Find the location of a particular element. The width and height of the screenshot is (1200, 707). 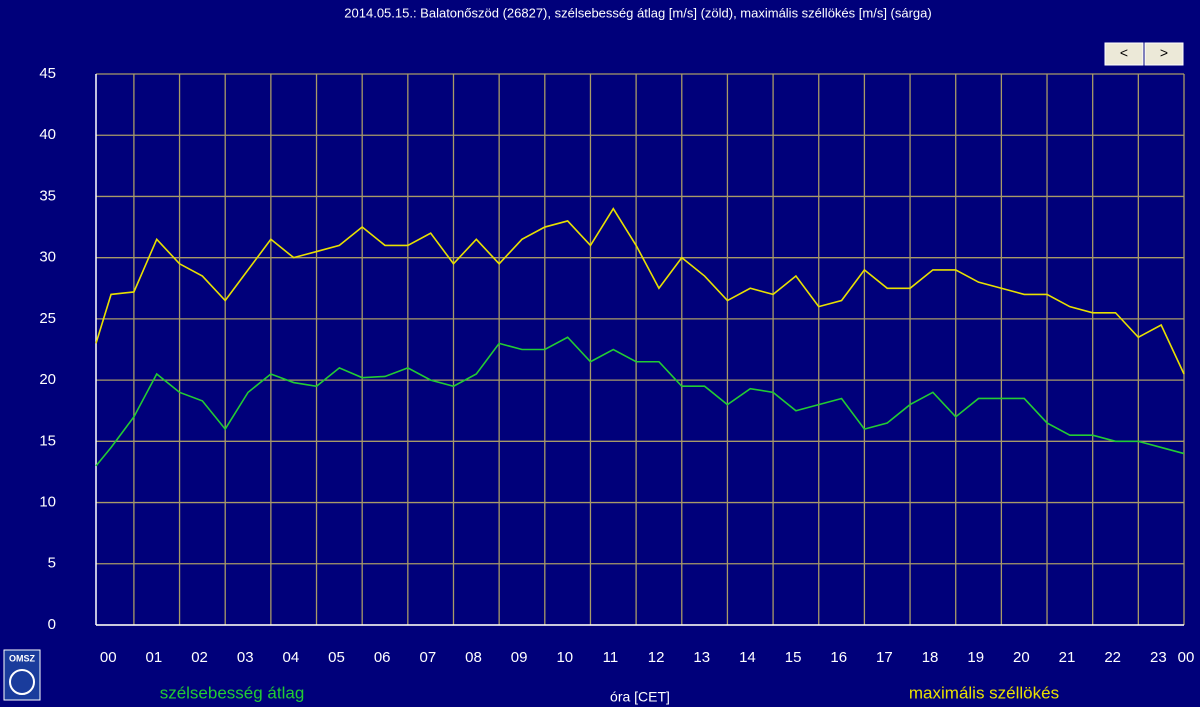

x-tick-label: 11 is located at coordinates (611, 657).